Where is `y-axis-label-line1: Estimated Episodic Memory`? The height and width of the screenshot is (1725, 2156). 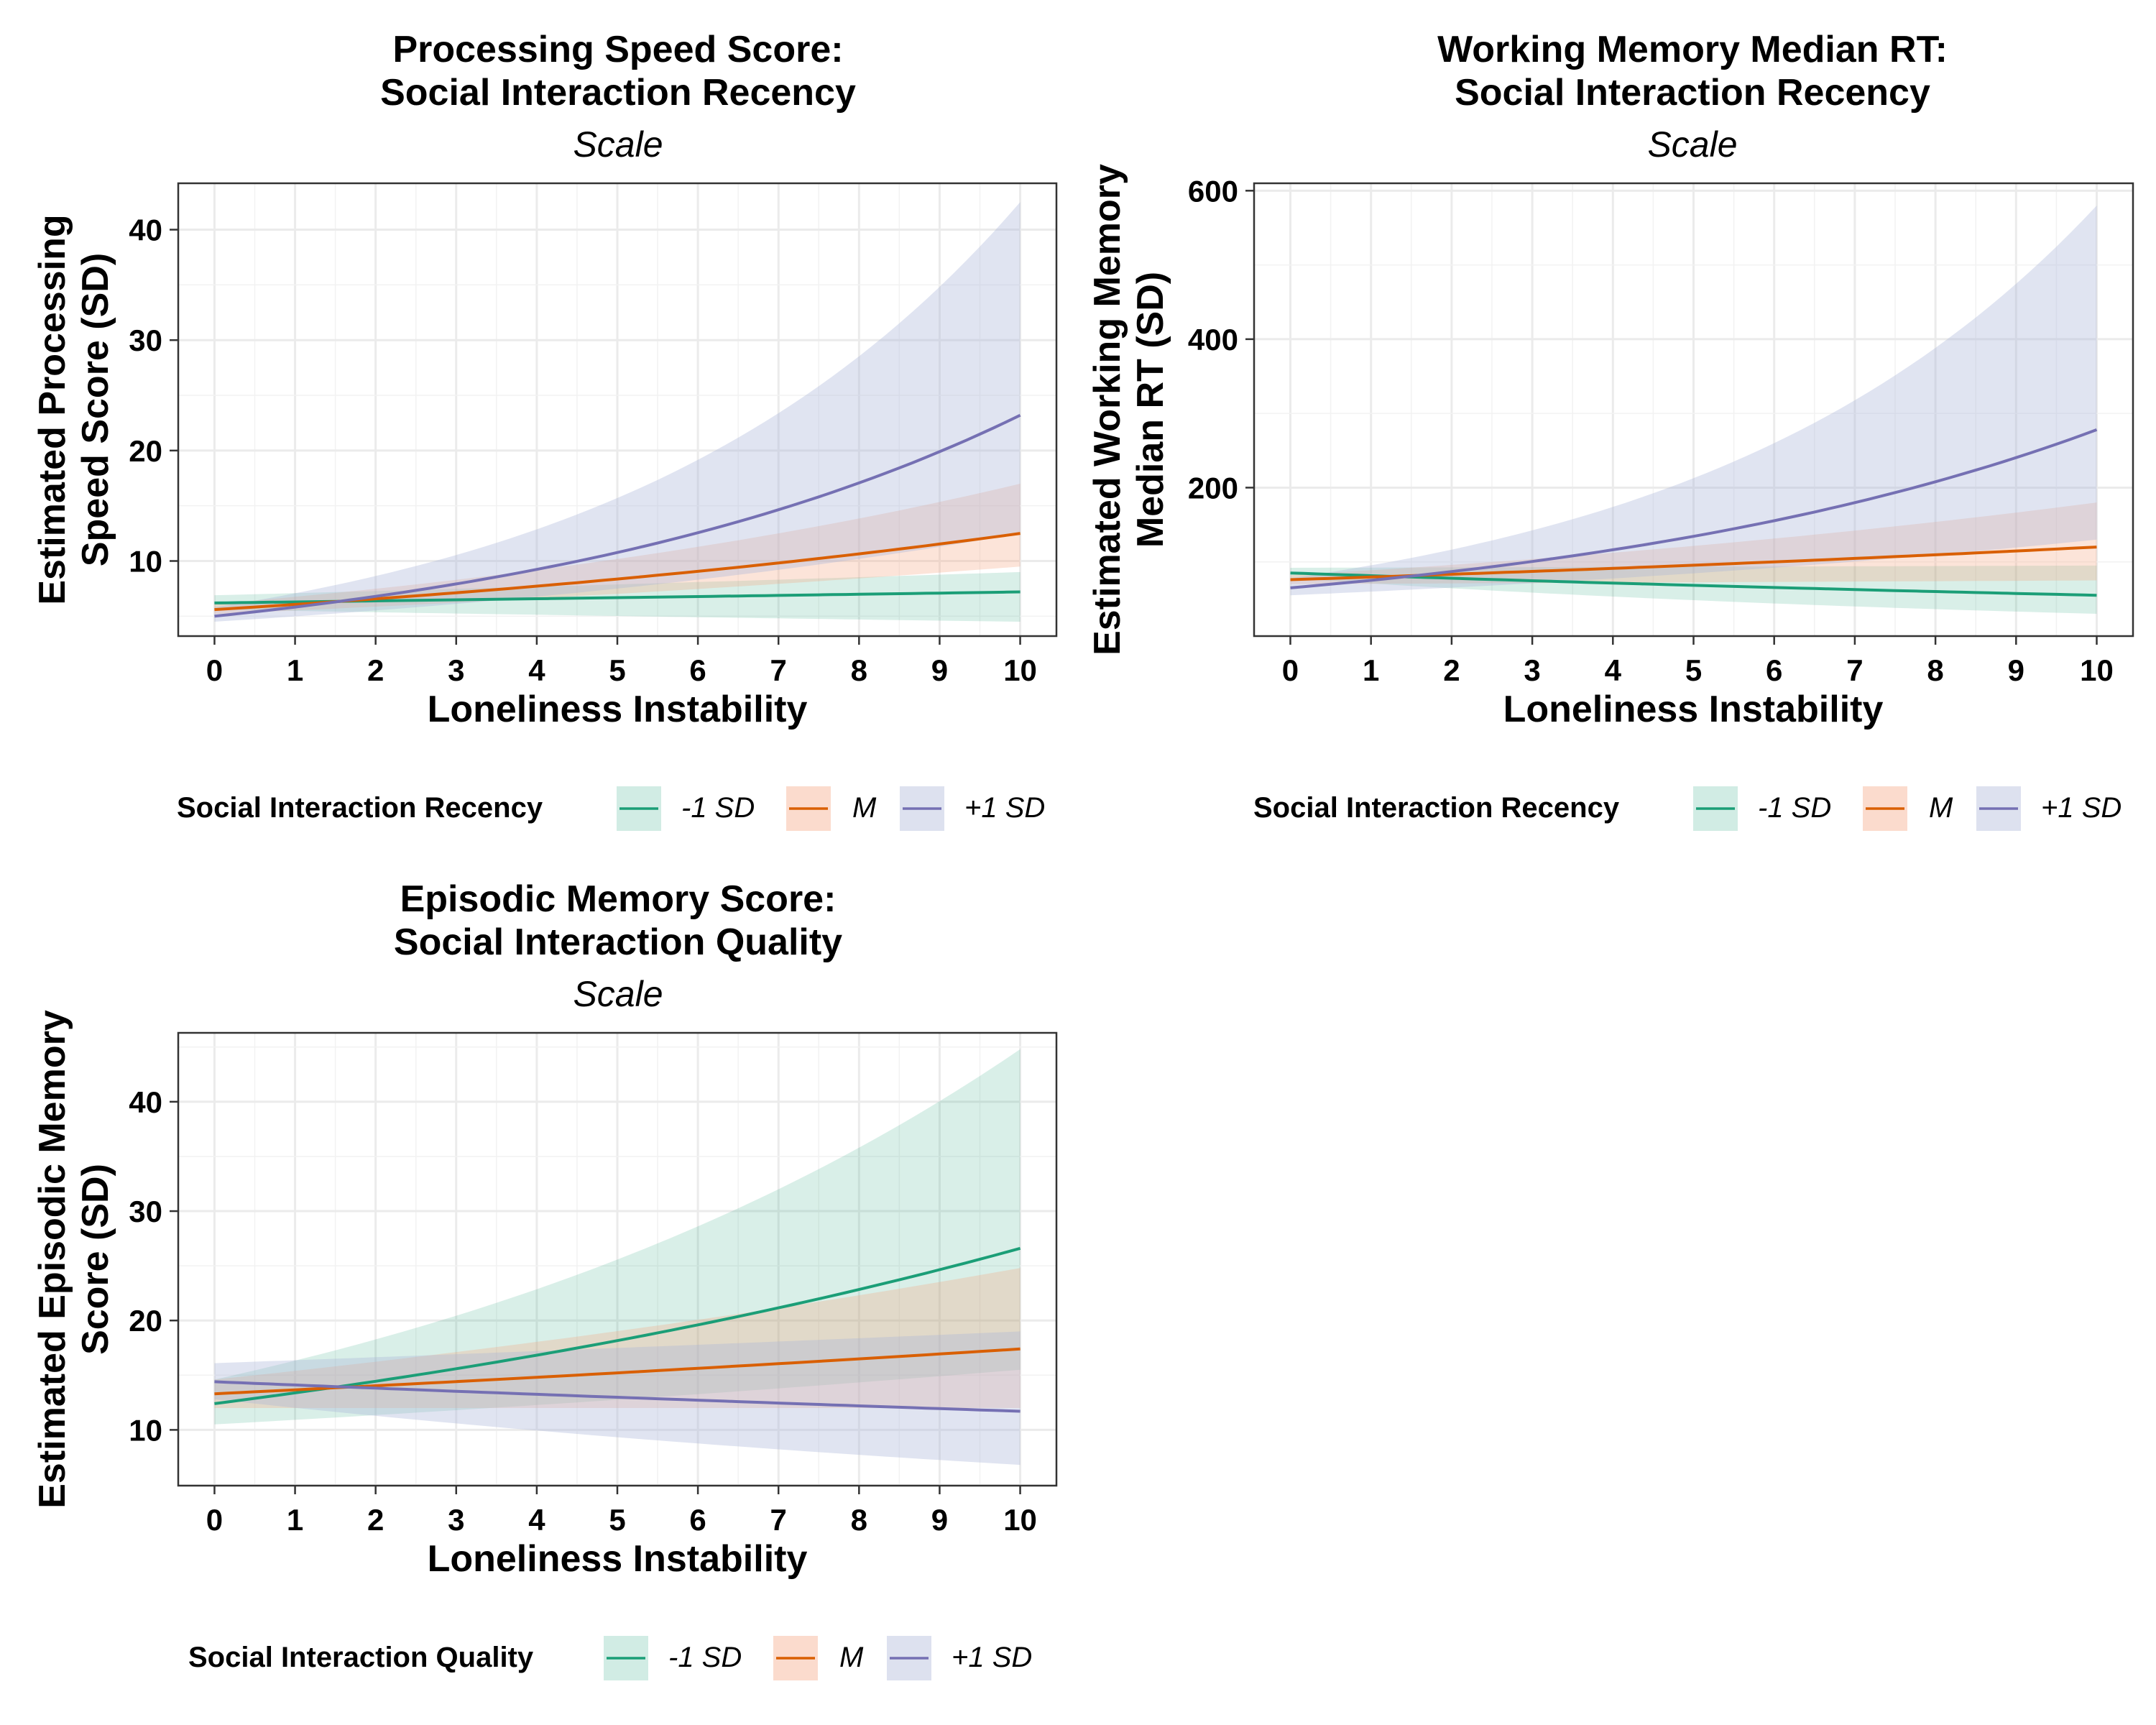
y-axis-label-line1: Estimated Episodic Memory is located at coordinates (53, 1259).